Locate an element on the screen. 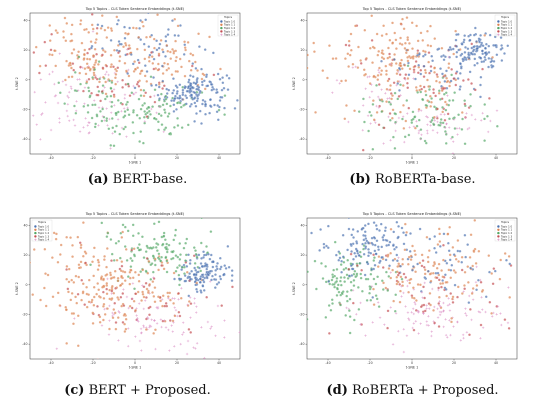  caption-b-text: RoBERTa-base. is located at coordinates (423, 179).